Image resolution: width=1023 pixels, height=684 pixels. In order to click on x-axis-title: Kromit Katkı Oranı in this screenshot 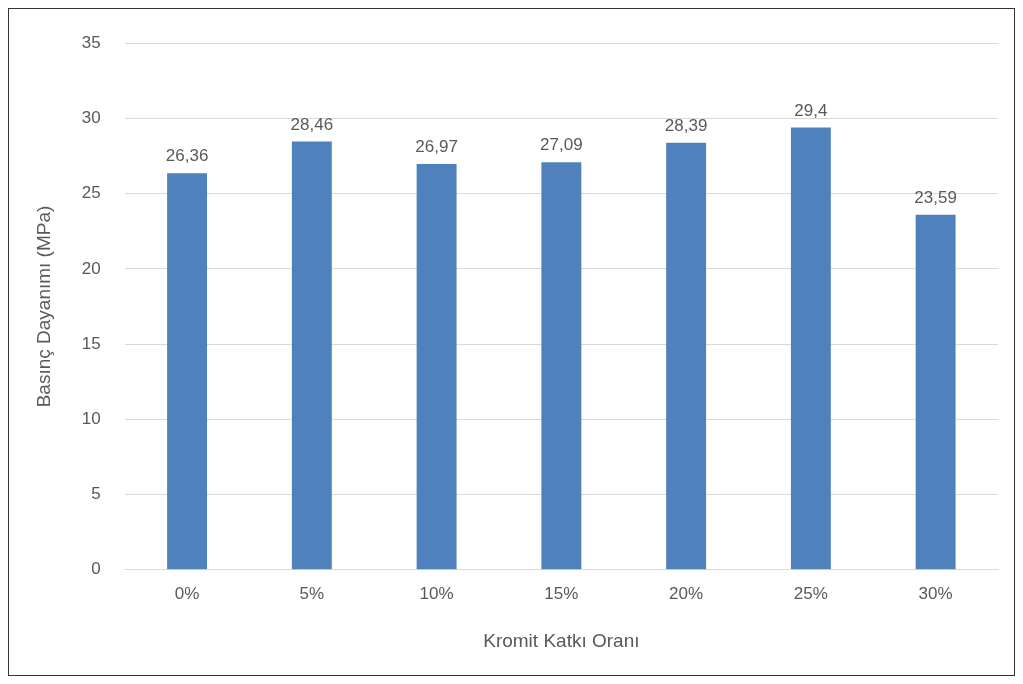, I will do `click(561, 640)`.